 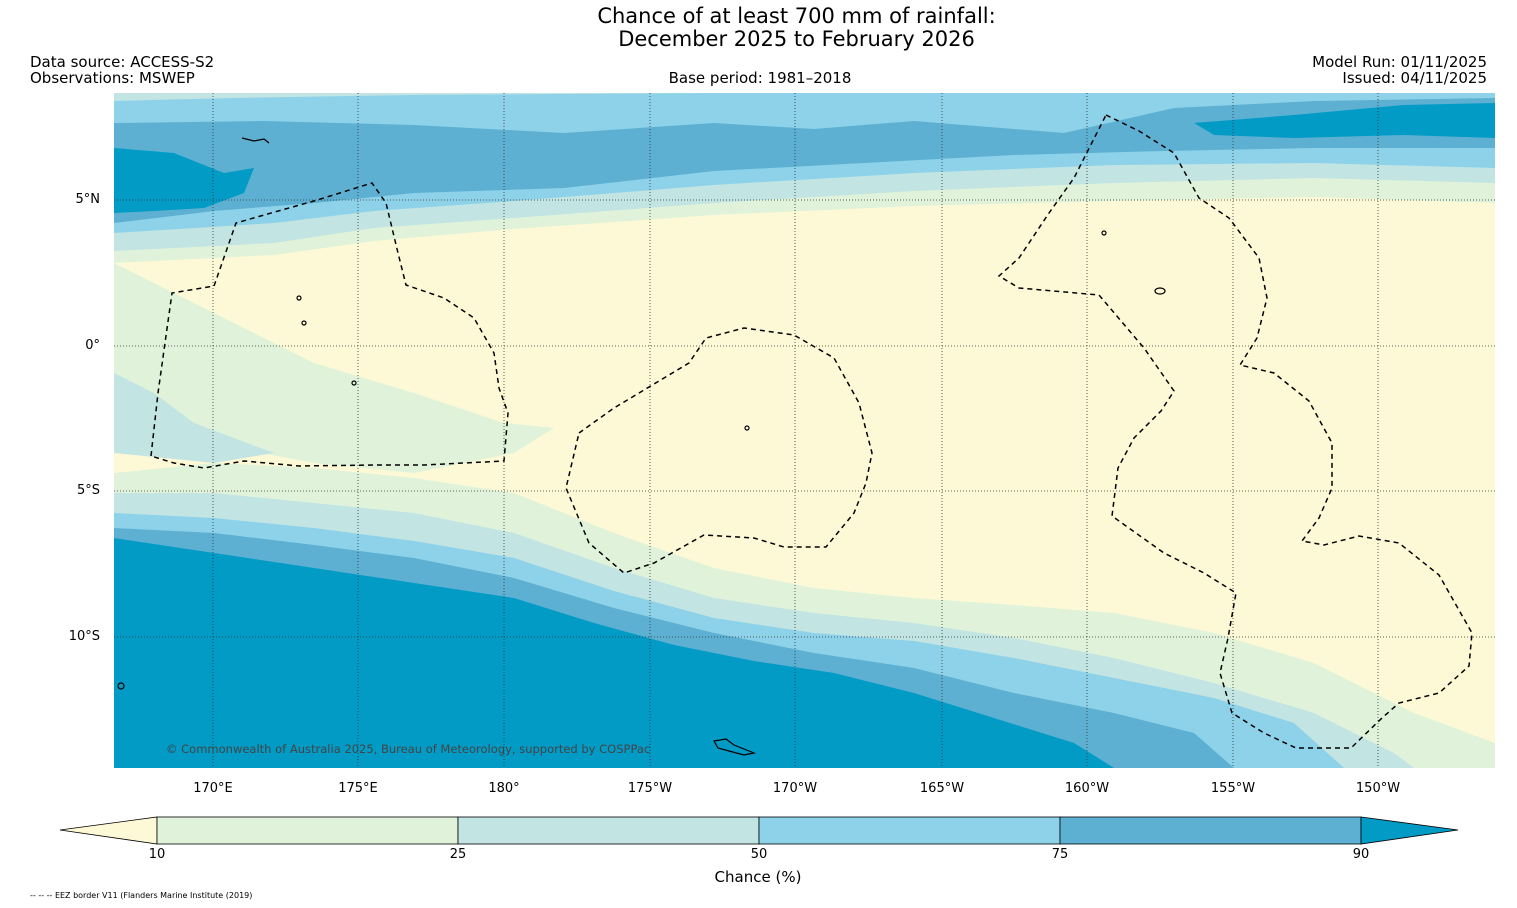 I want to click on model-run: Model Run: 01/11/2025, so click(x=1399, y=62).